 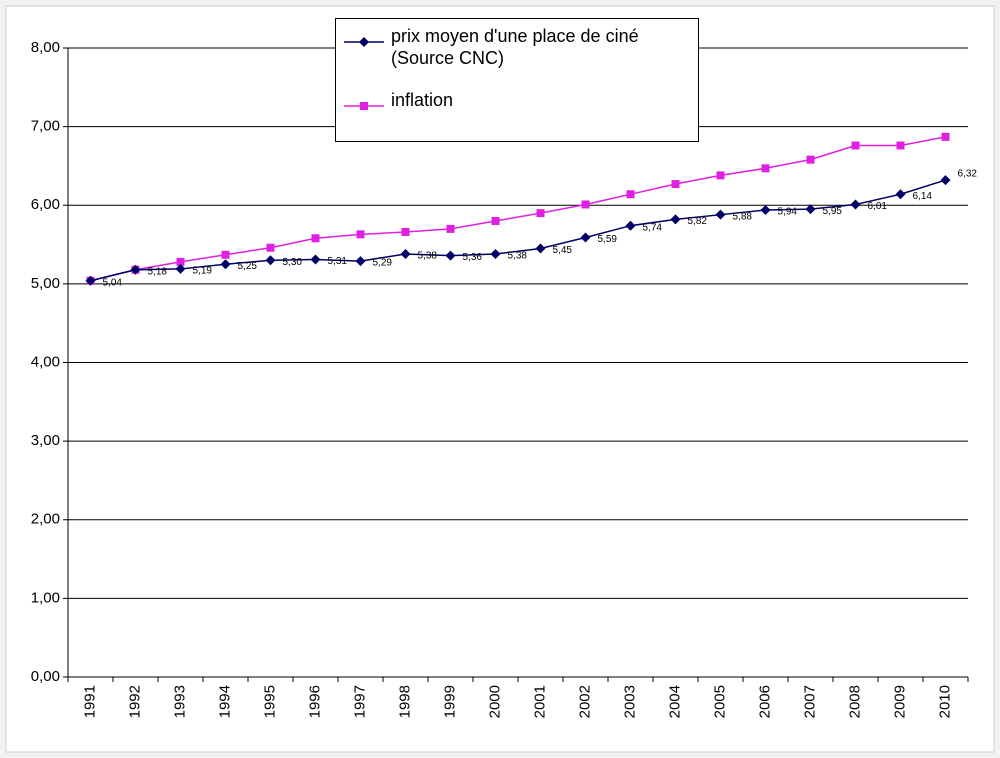 What do you see at coordinates (494, 701) in the screenshot?
I see `x-tick-label: 2000` at bounding box center [494, 701].